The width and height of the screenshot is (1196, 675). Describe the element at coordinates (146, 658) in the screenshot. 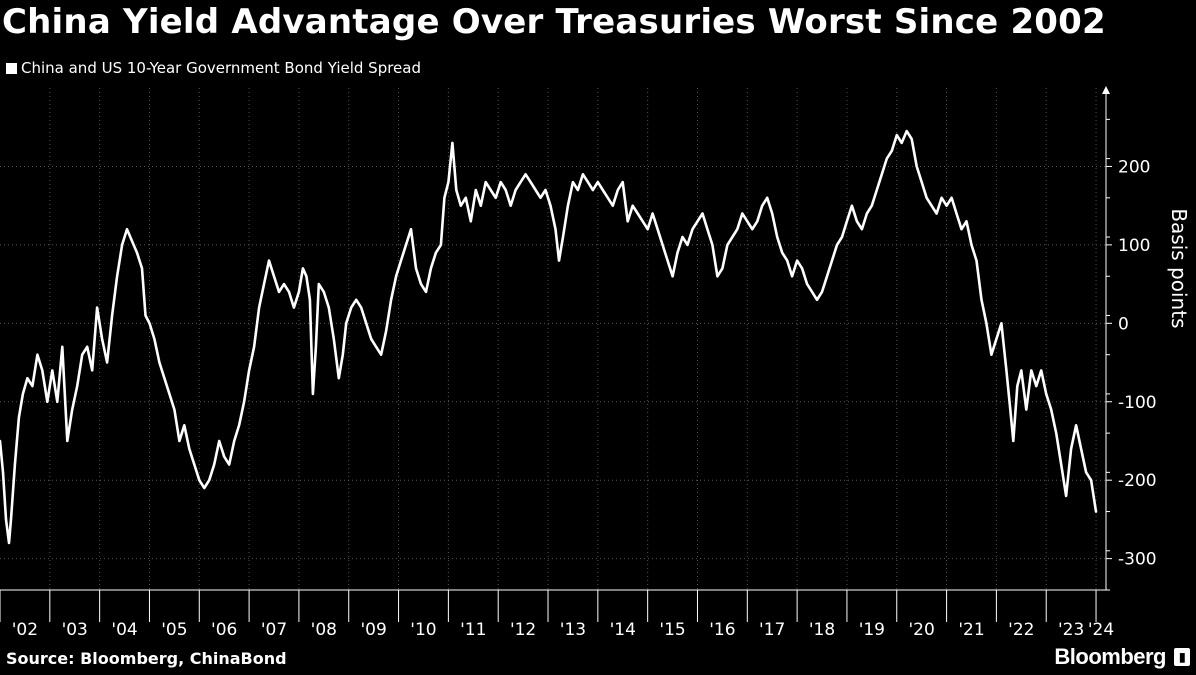

I see `source-note: Source: Bloomberg, ChinaBond` at that location.